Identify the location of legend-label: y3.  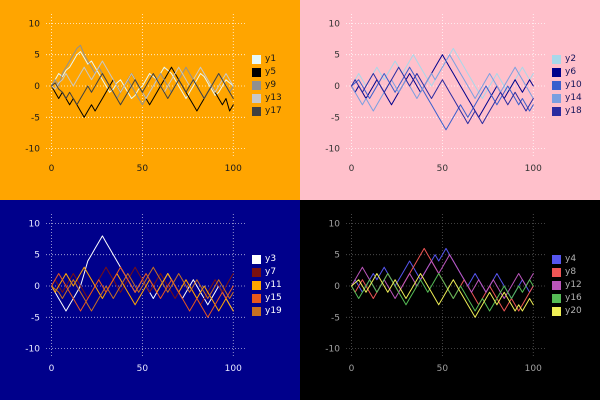
(271, 259).